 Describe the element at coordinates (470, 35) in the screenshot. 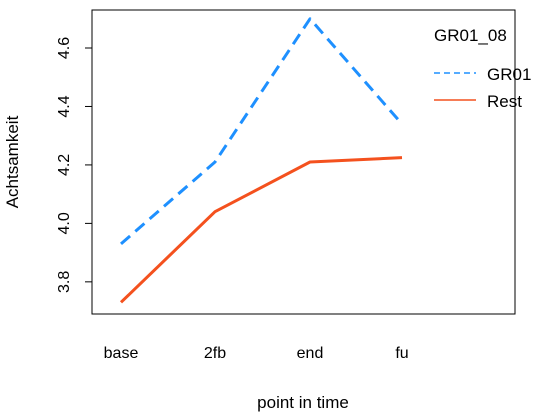

I see `legend-title: GR01_08` at that location.